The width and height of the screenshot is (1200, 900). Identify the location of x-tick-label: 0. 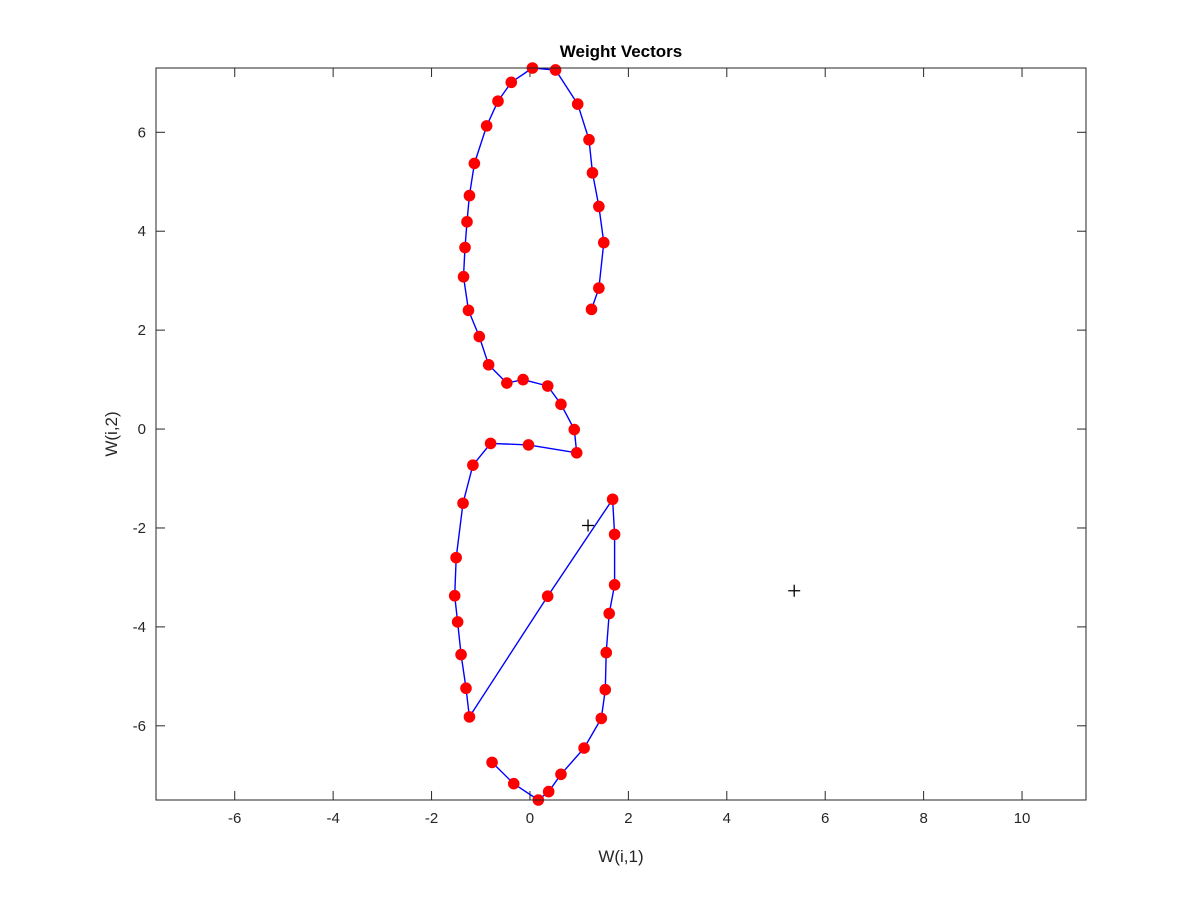
(530, 818).